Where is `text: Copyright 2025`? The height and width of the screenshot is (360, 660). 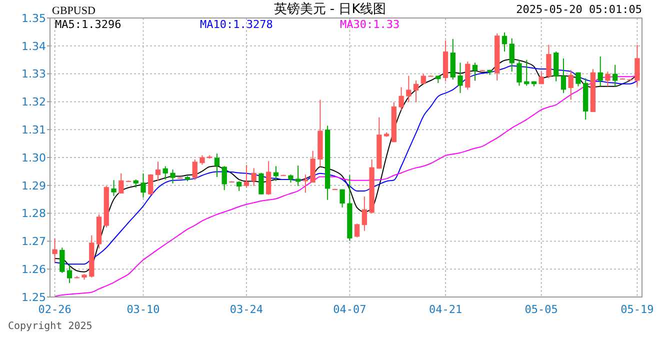
text: Copyright 2025 is located at coordinates (50, 326).